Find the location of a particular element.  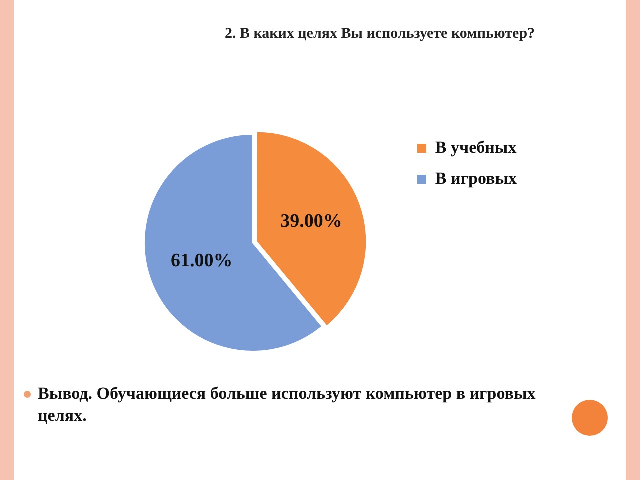

data-label: 61.00% is located at coordinates (202, 261).